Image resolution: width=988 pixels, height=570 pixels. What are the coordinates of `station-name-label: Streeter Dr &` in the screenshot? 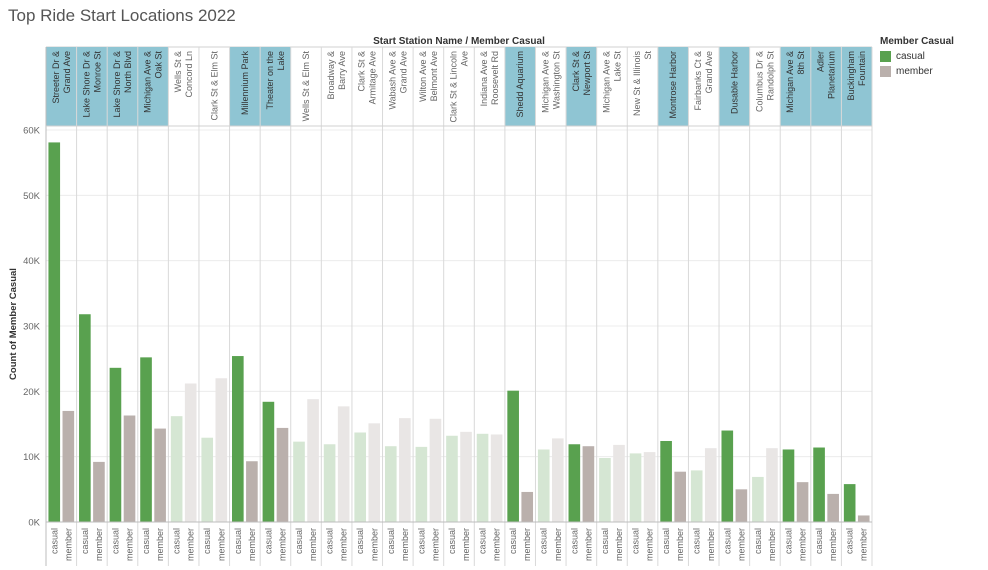 It's located at (56, 77).